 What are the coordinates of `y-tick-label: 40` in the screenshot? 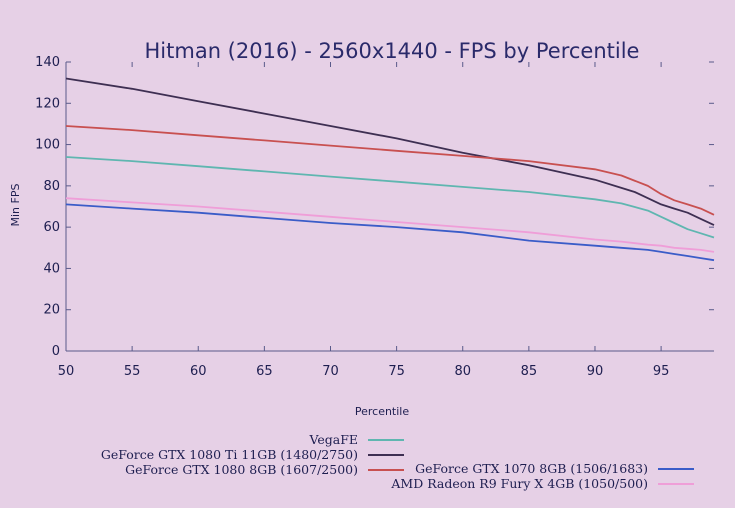 It's located at (51, 268).